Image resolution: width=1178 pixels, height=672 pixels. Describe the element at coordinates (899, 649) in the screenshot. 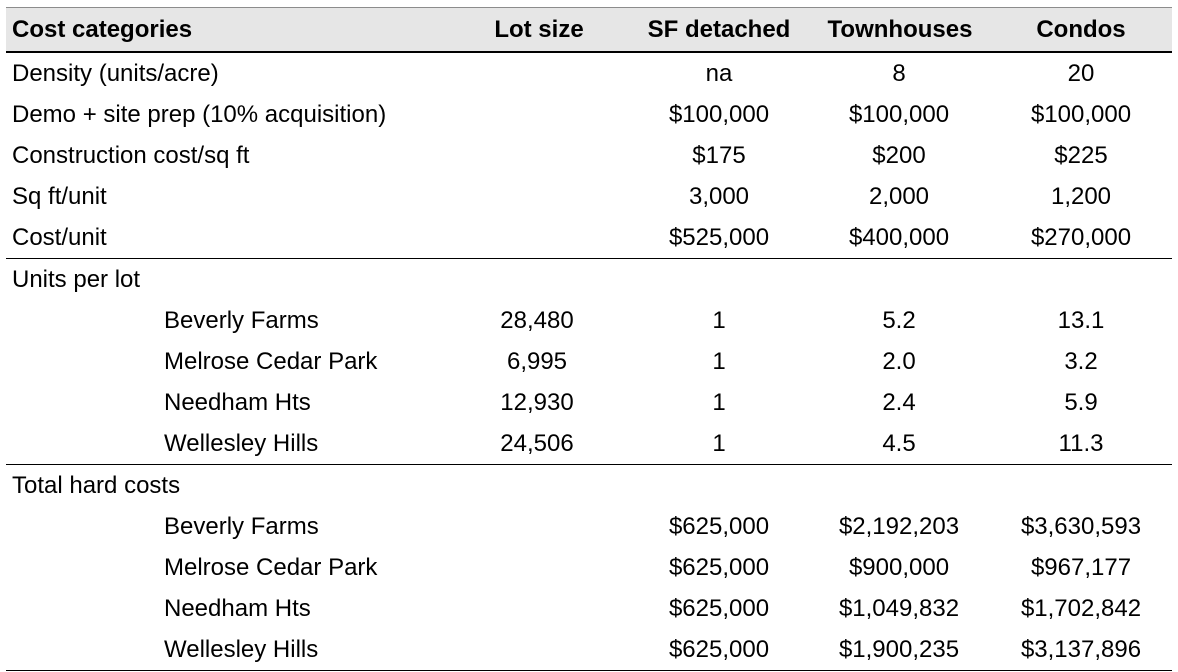

I see `townhouses-value: $1,900,235` at that location.